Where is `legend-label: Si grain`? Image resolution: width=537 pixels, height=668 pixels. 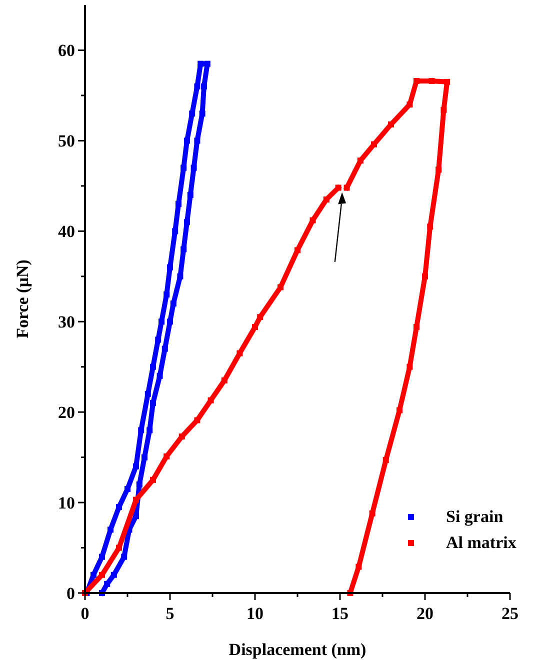 legend-label: Si grain is located at coordinates (475, 516).